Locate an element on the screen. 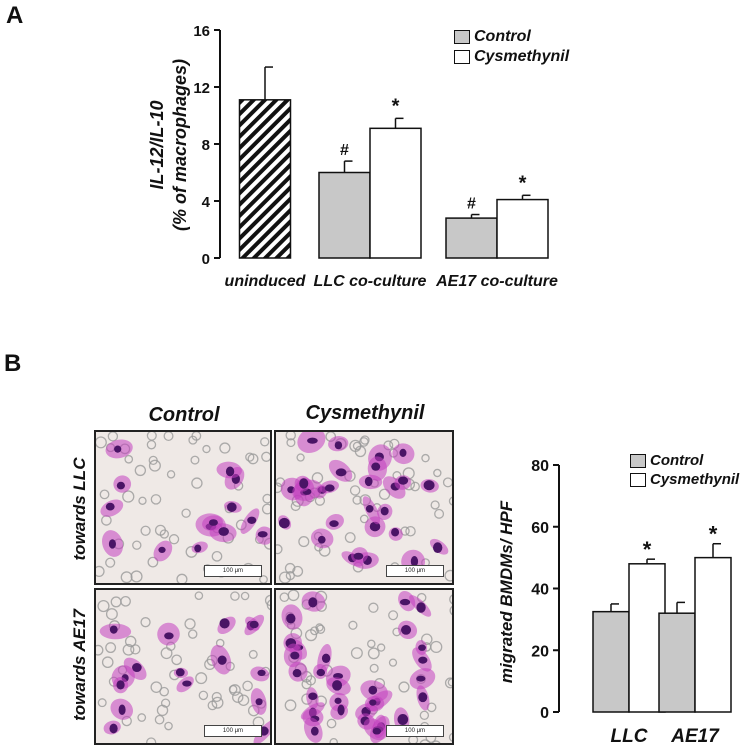 Image resolution: width=753 pixels, height=747 pixels. micrograph-control-ae17: 100 μm is located at coordinates (183, 666).